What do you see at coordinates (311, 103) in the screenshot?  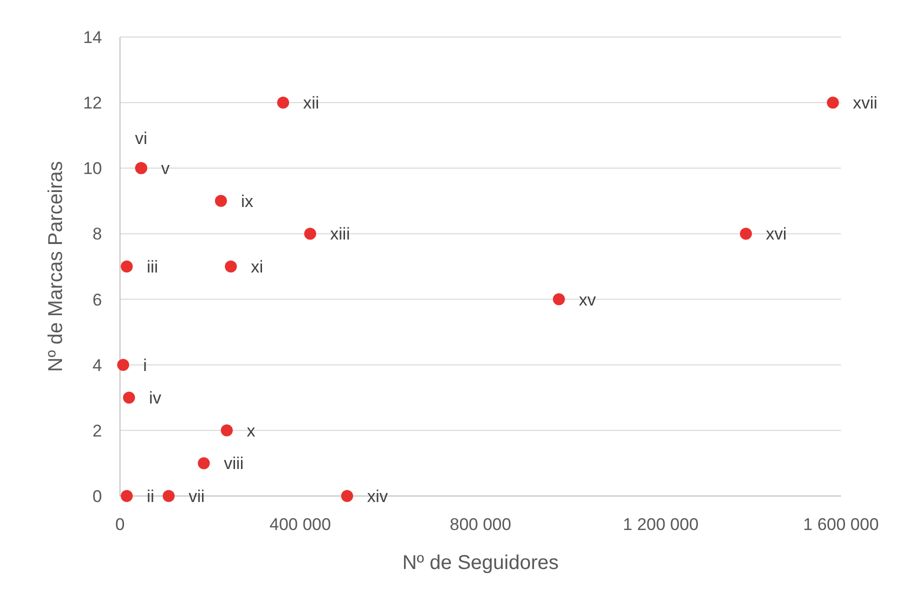 I see `data-label: xii` at bounding box center [311, 103].